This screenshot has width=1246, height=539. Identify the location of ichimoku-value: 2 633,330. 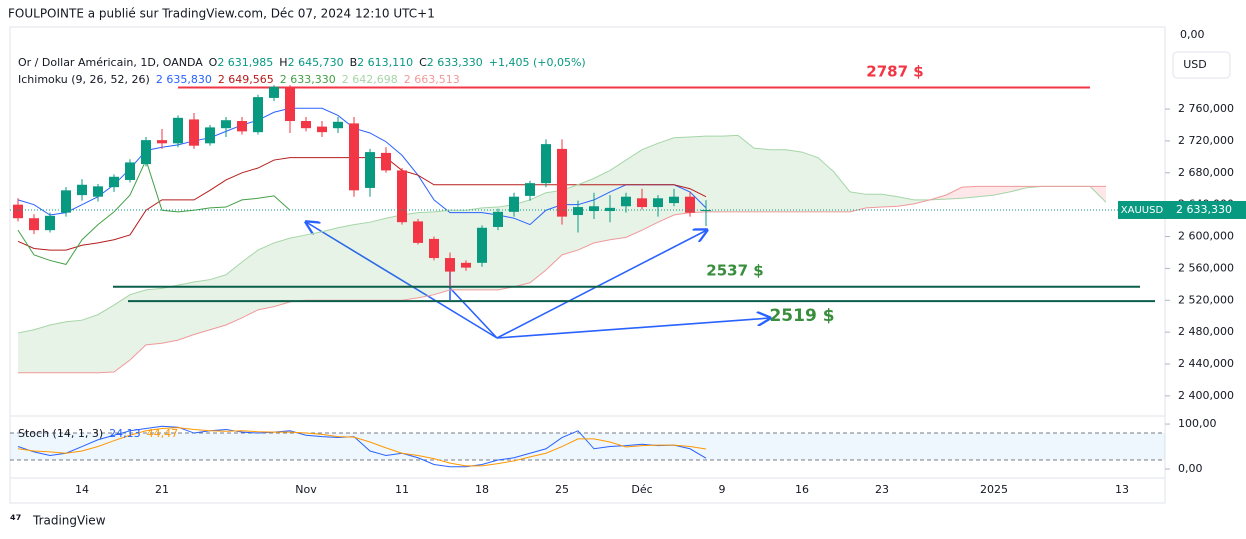
(308, 79).